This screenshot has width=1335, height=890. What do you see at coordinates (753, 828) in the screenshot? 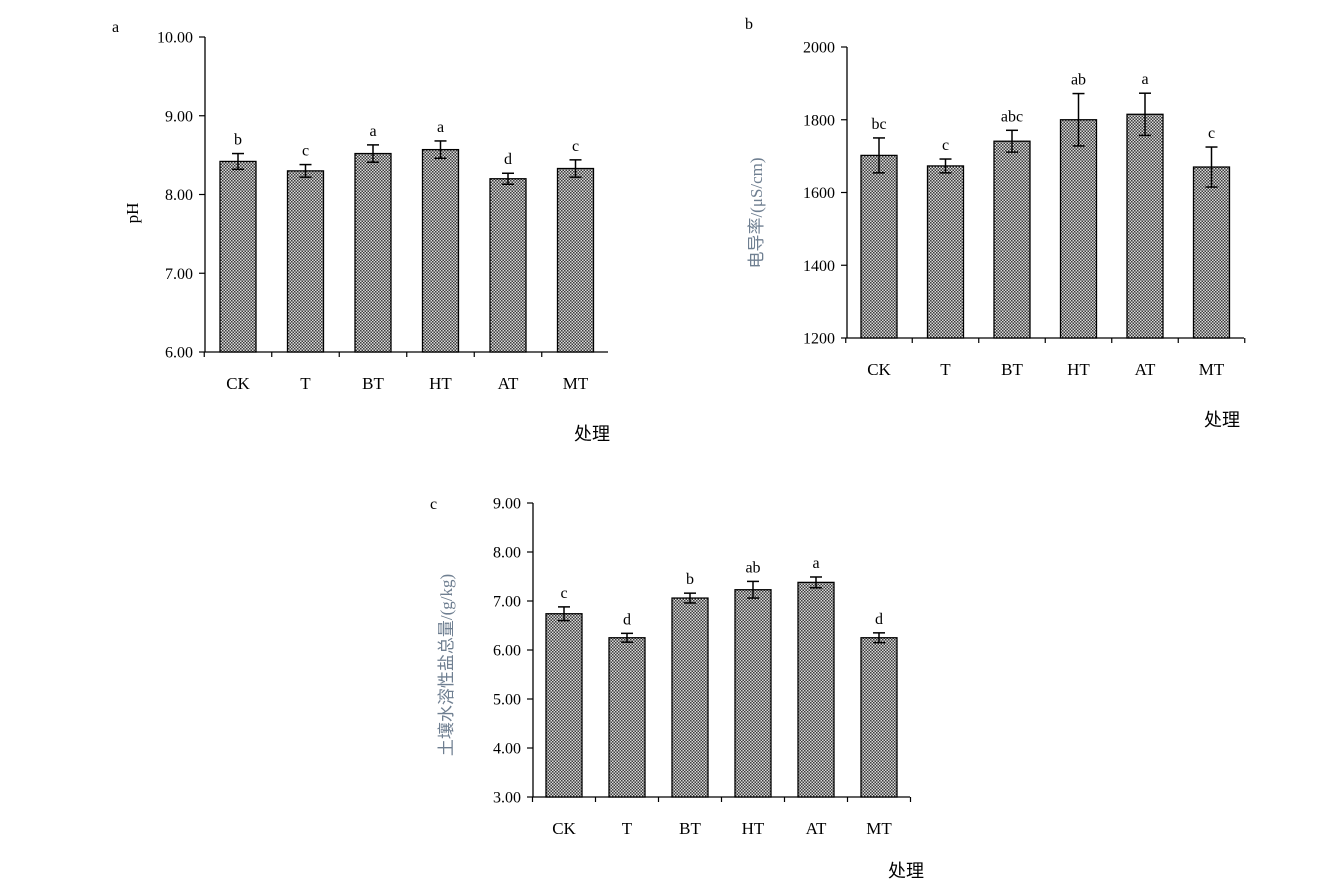
I see `category-label-c-ht: HT` at bounding box center [753, 828].